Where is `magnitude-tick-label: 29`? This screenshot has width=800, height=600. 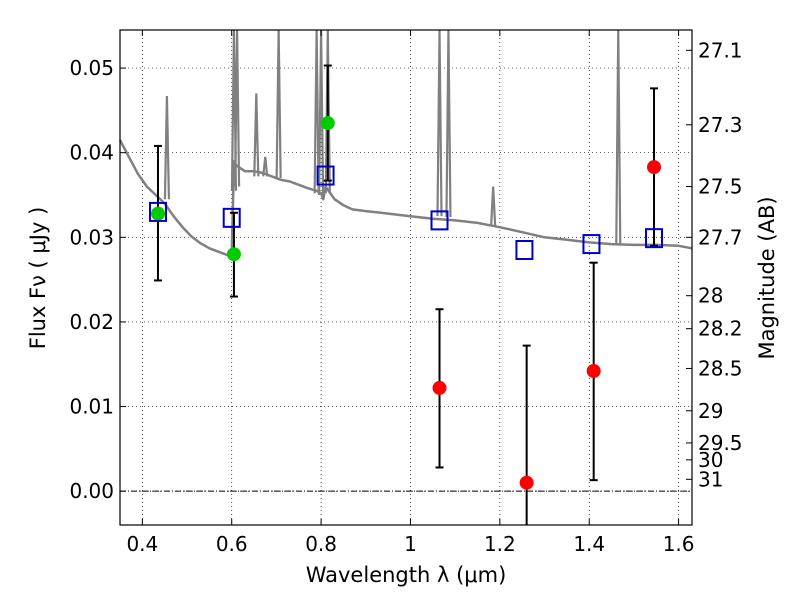
magnitude-tick-label: 29 is located at coordinates (710, 411).